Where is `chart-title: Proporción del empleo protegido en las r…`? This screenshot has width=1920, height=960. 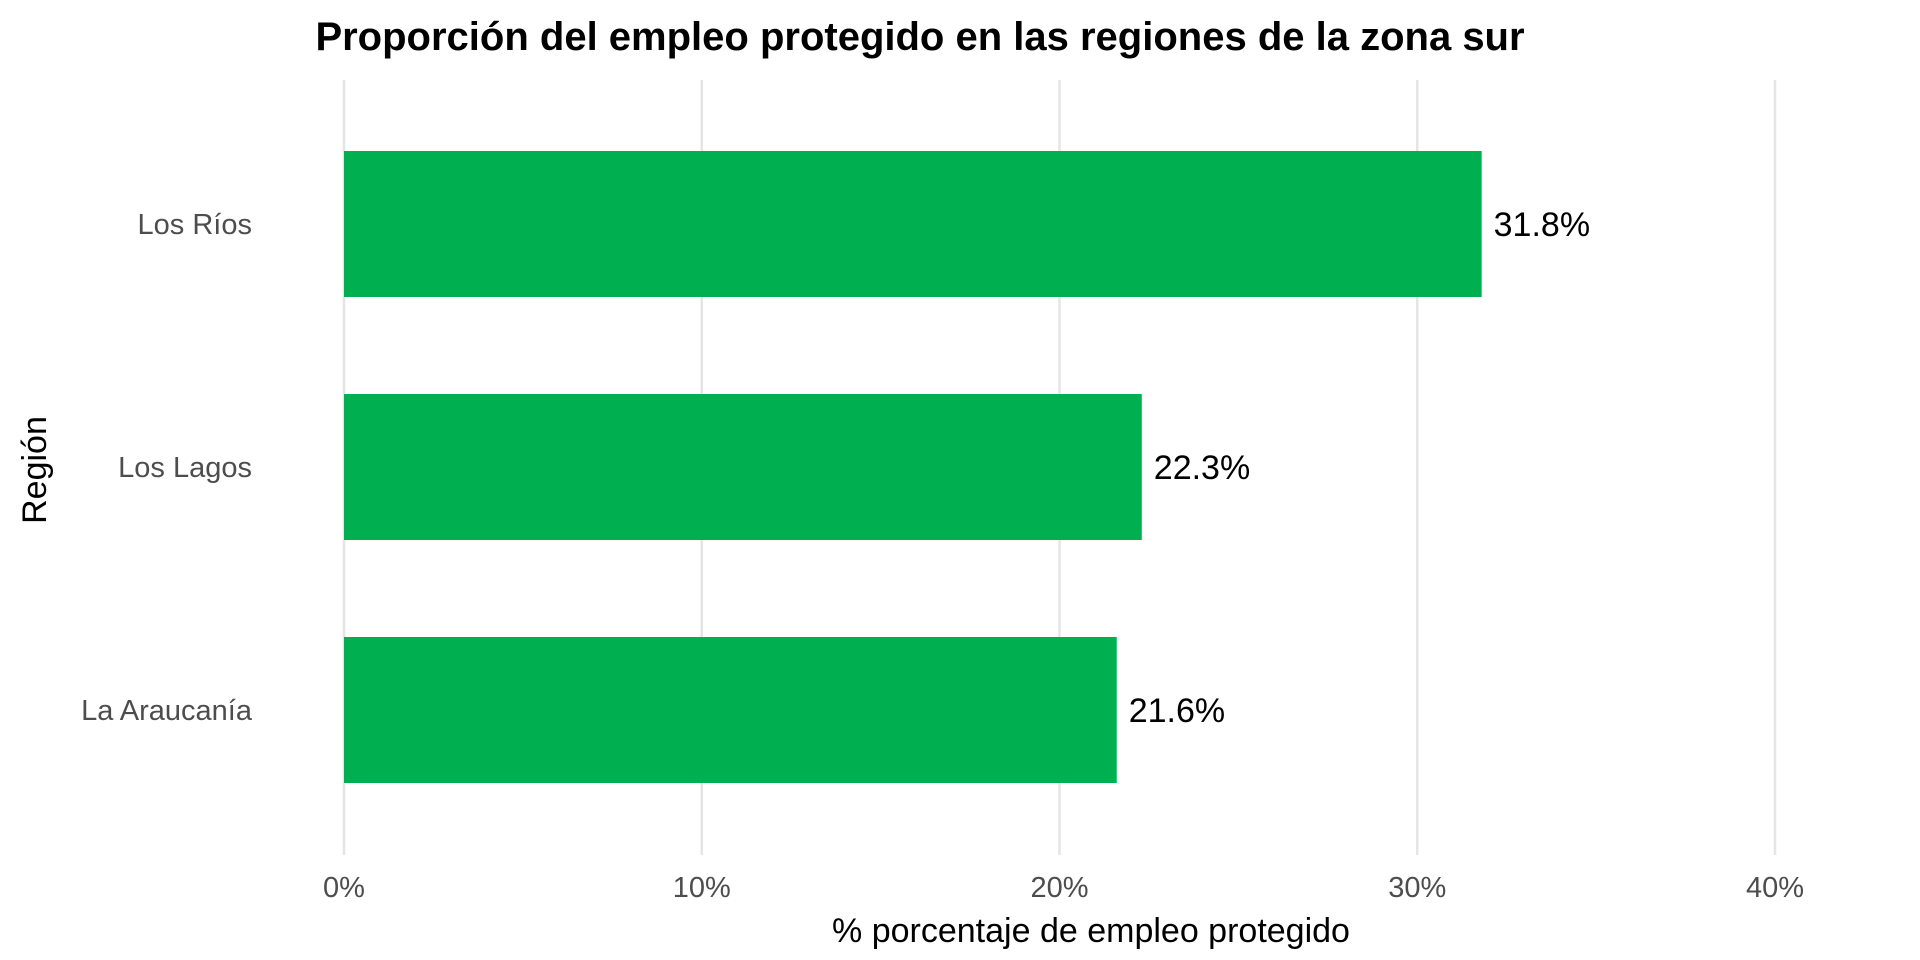
chart-title: Proporción del empleo protegido en las r… is located at coordinates (919, 37).